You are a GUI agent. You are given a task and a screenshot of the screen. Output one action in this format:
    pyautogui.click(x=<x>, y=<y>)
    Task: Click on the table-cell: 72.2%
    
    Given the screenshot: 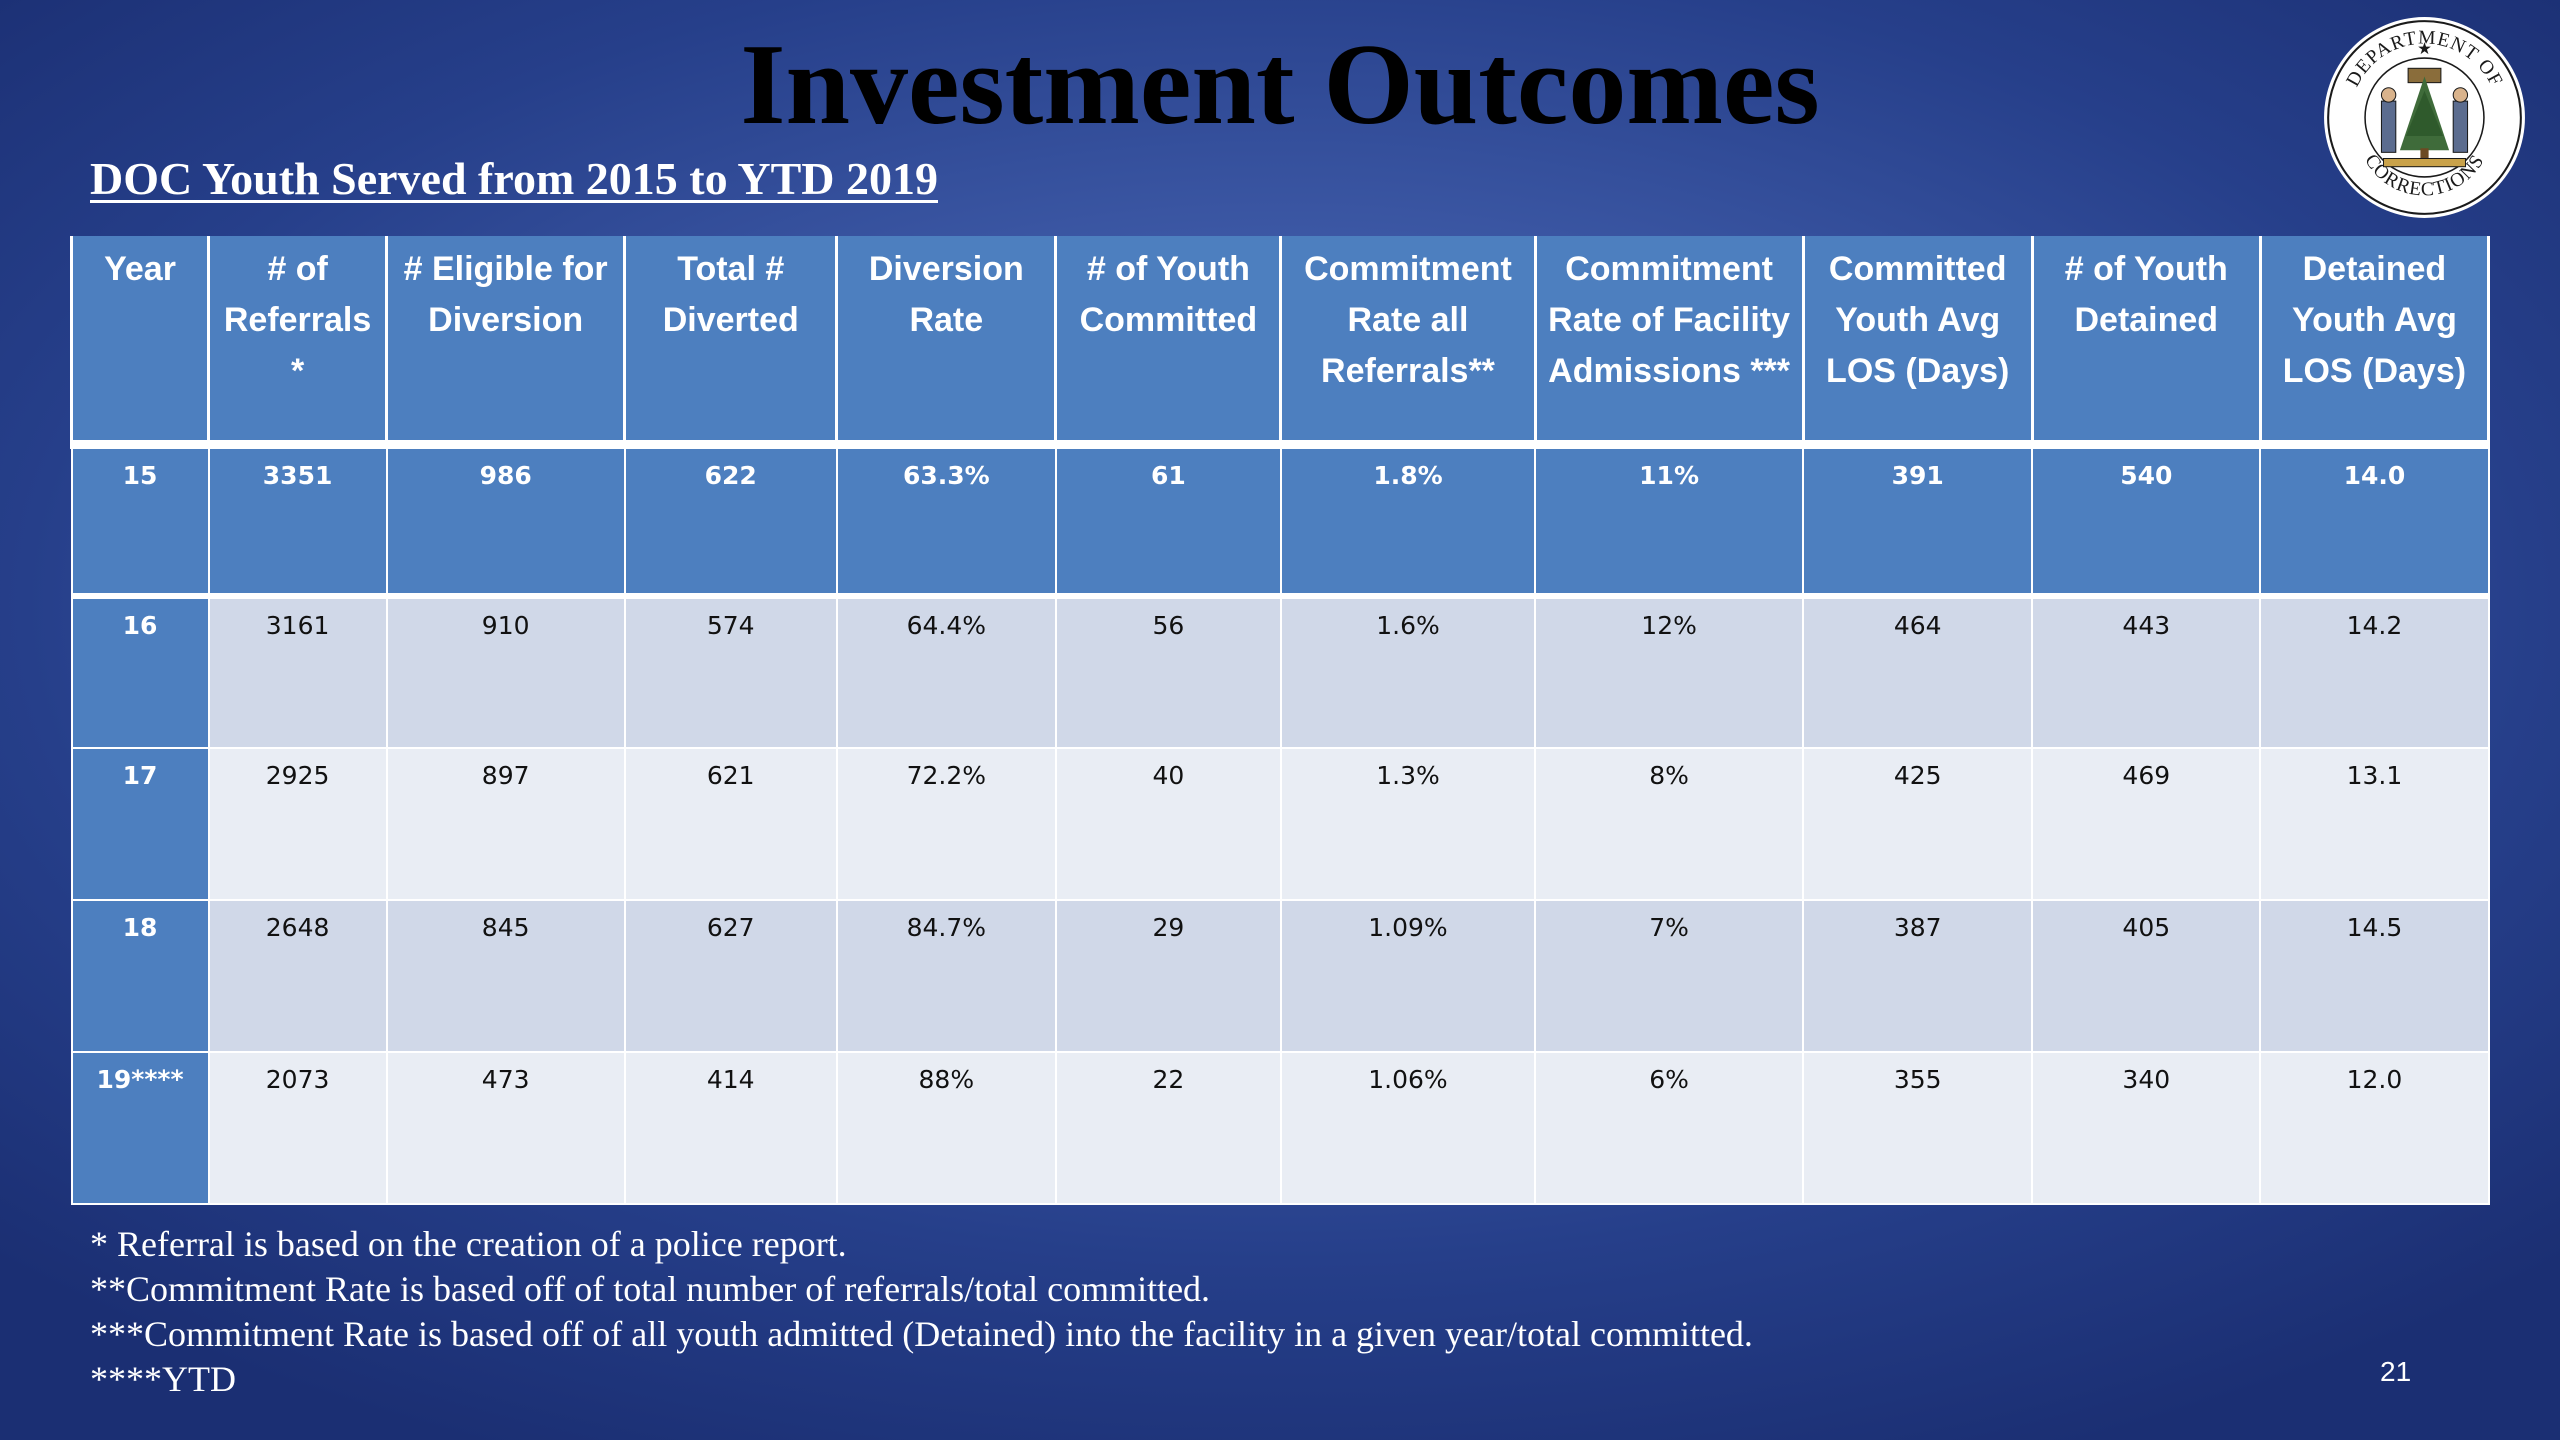 What is the action you would take?
    pyautogui.click(x=946, y=824)
    